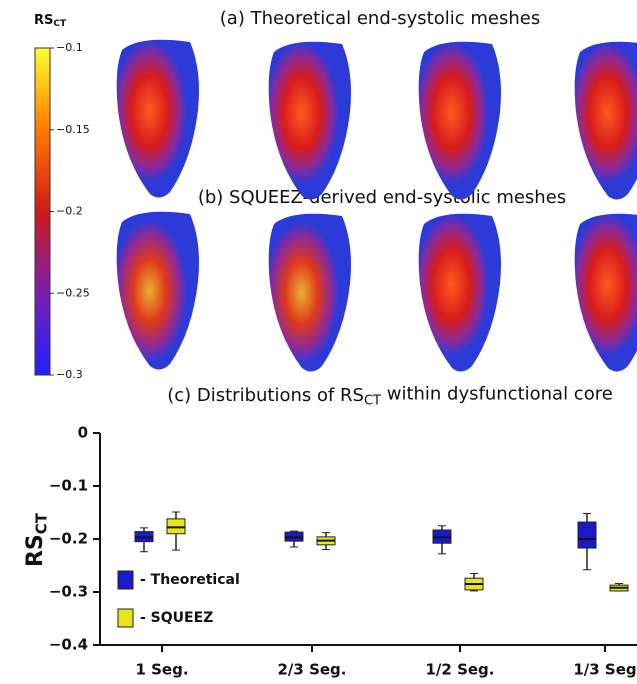 This screenshot has width=637, height=684. What do you see at coordinates (604, 670) in the screenshot?
I see `x-tick-label: 1/3 Seg` at bounding box center [604, 670].